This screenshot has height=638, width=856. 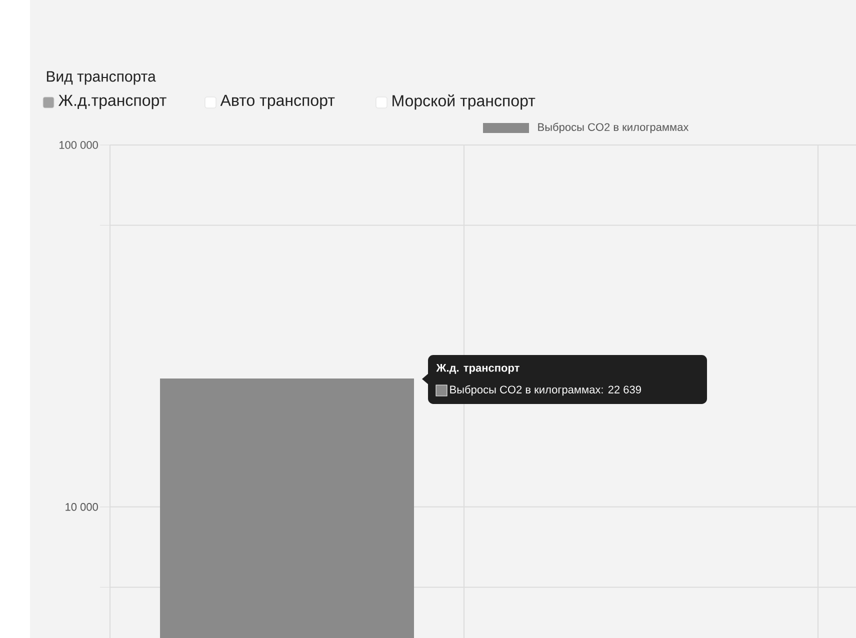 I want to click on text: Авто транспорт, so click(x=277, y=102).